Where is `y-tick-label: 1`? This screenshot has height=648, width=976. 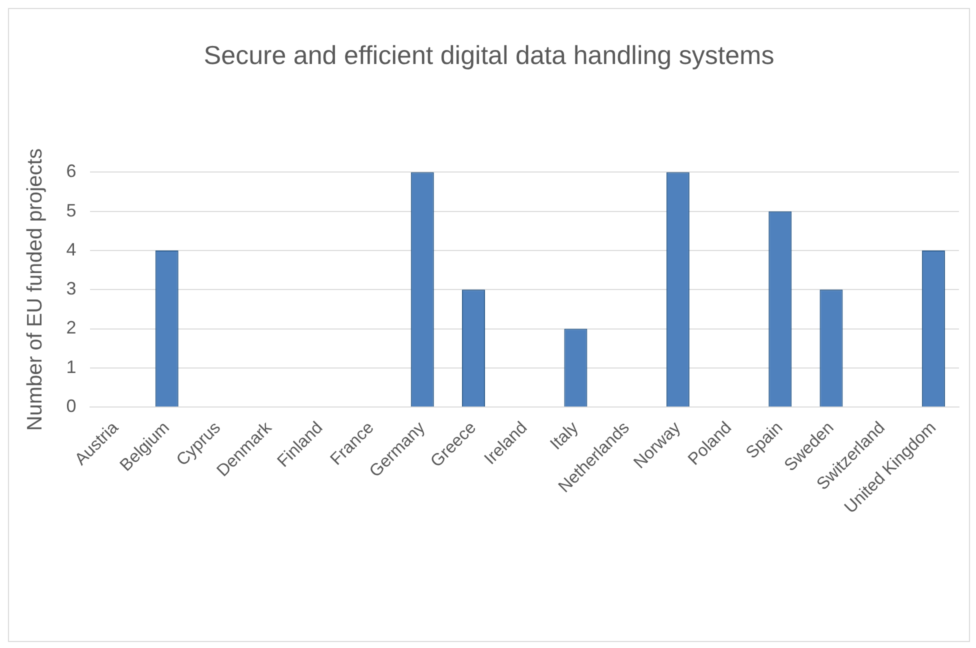 y-tick-label: 1 is located at coordinates (71, 366).